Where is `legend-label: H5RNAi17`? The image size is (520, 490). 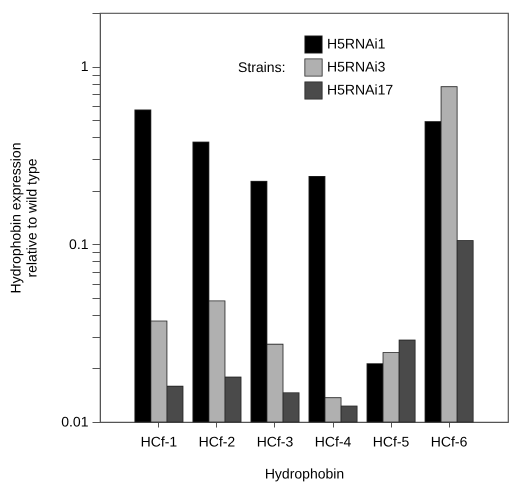
legend-label: H5RNAi17 is located at coordinates (360, 90).